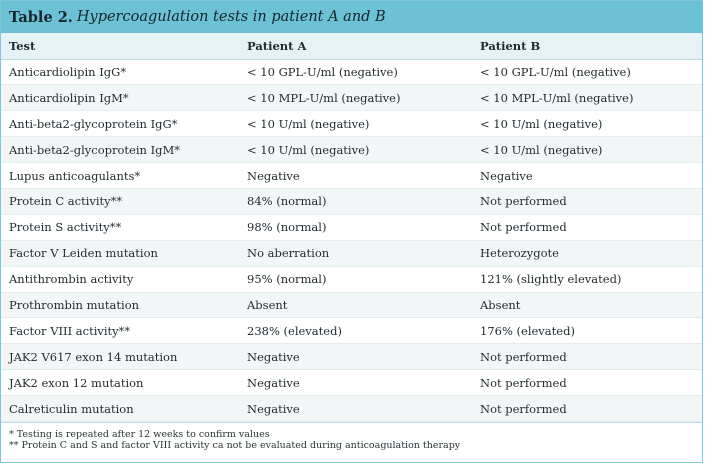  I want to click on cell-patient-a: < 10 GPL-U/ml (negative), so click(355, 72).